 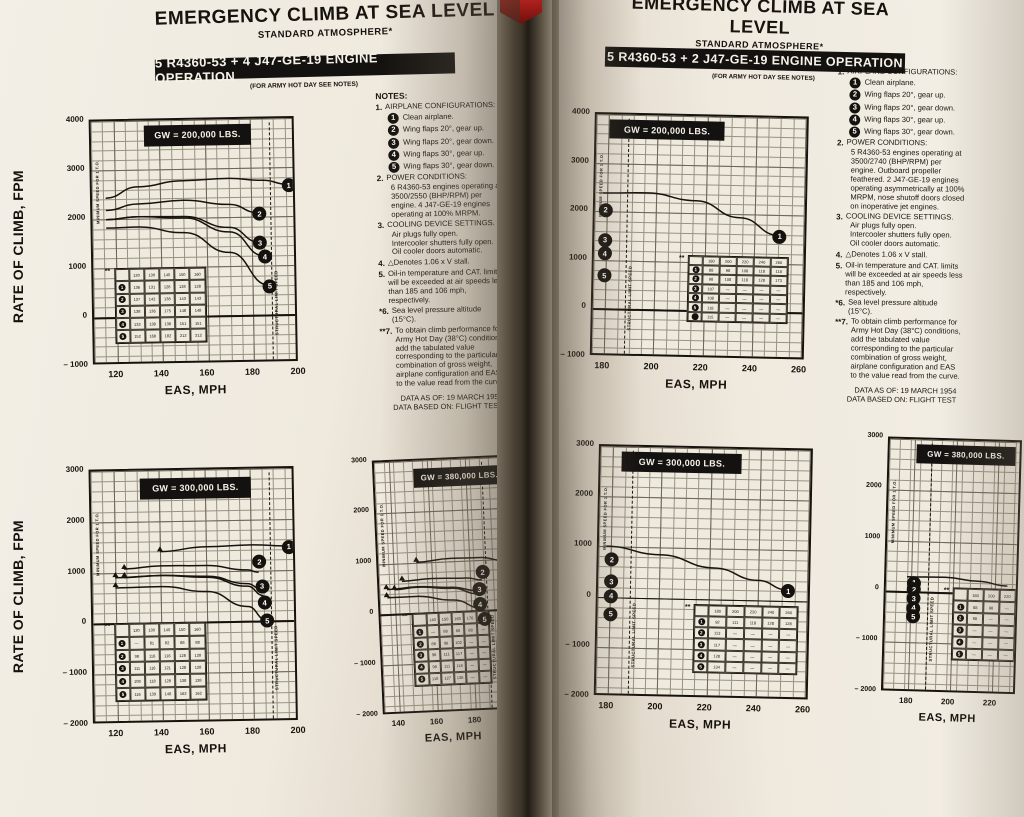 I want to click on config-marker-2: 2, so click(x=605, y=210).